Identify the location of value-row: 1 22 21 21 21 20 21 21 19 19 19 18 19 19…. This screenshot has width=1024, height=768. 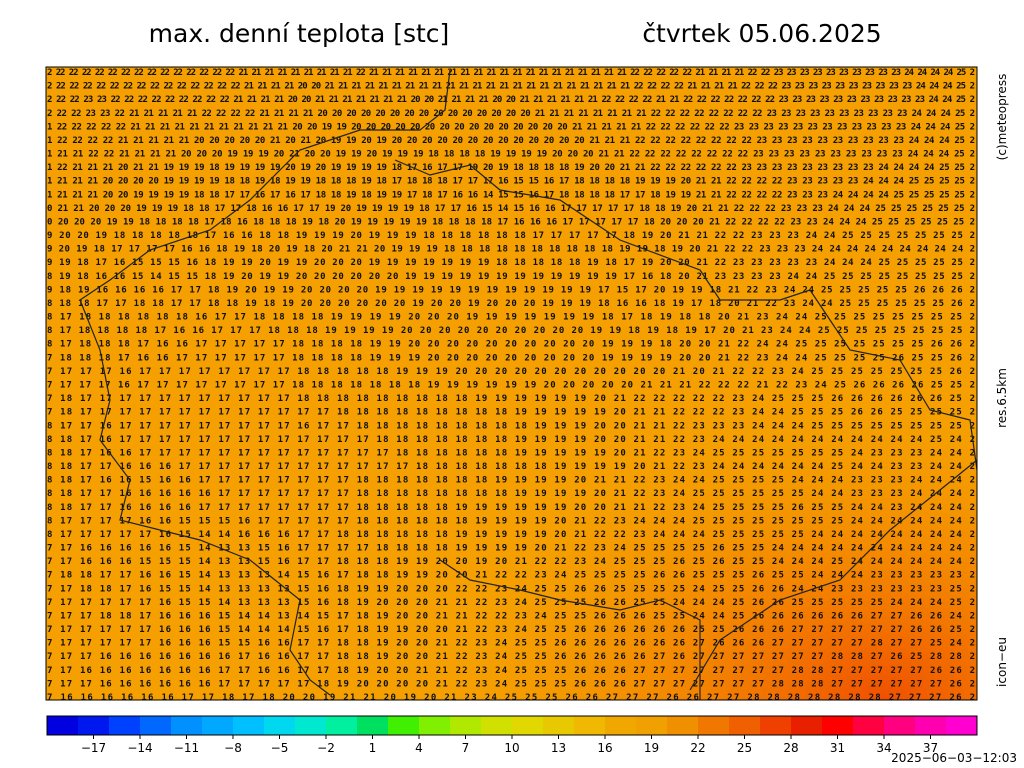
(511, 168).